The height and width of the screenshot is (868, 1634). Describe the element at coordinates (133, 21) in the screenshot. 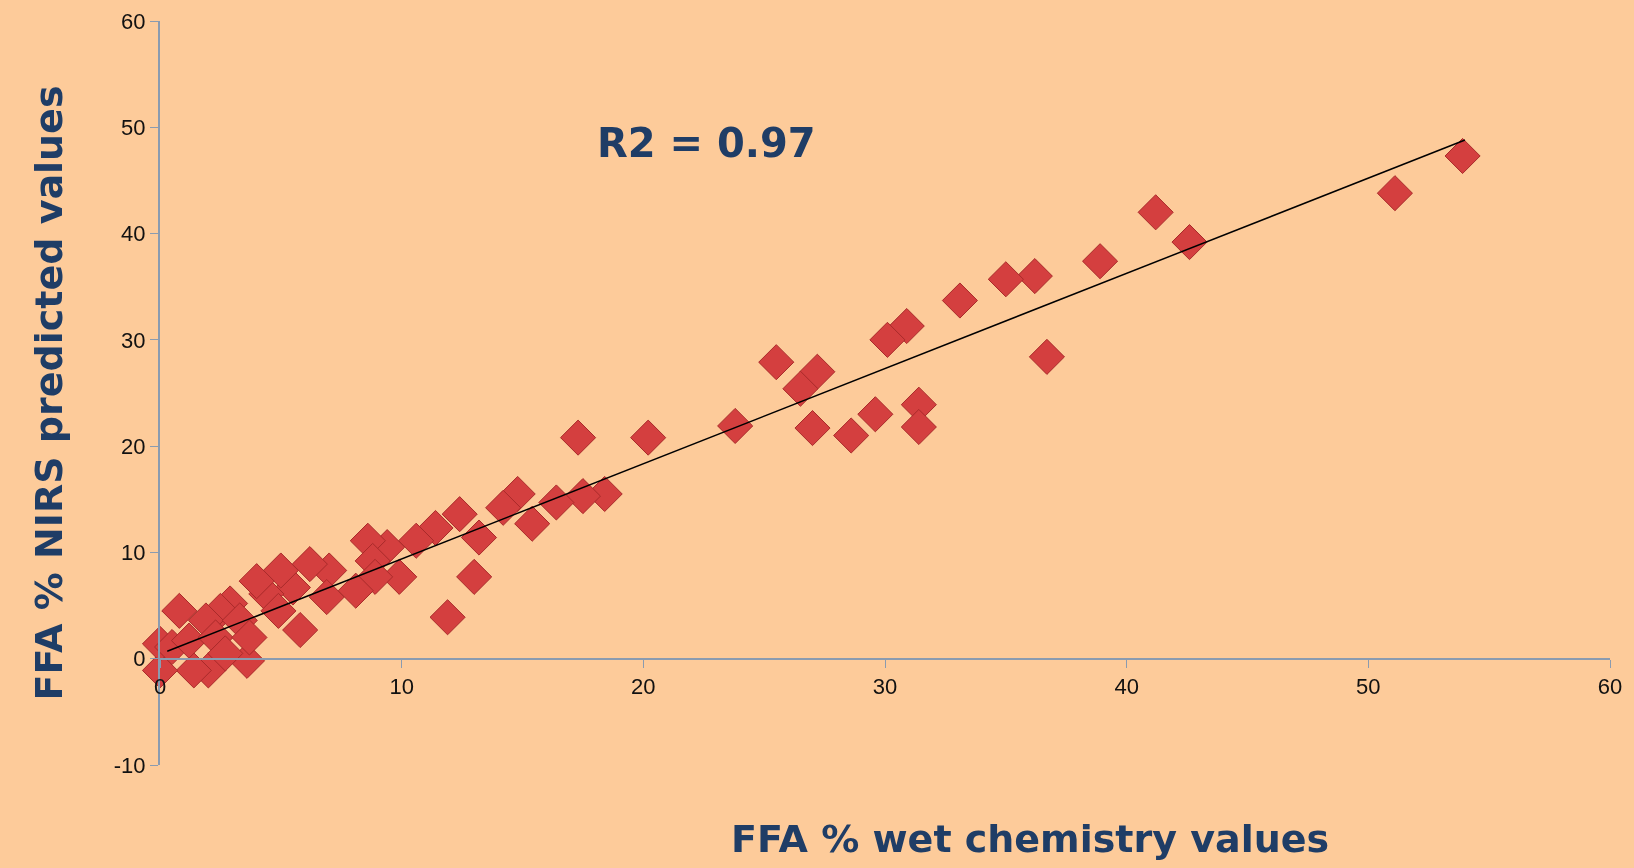

I see `y-tick-label: 60` at that location.